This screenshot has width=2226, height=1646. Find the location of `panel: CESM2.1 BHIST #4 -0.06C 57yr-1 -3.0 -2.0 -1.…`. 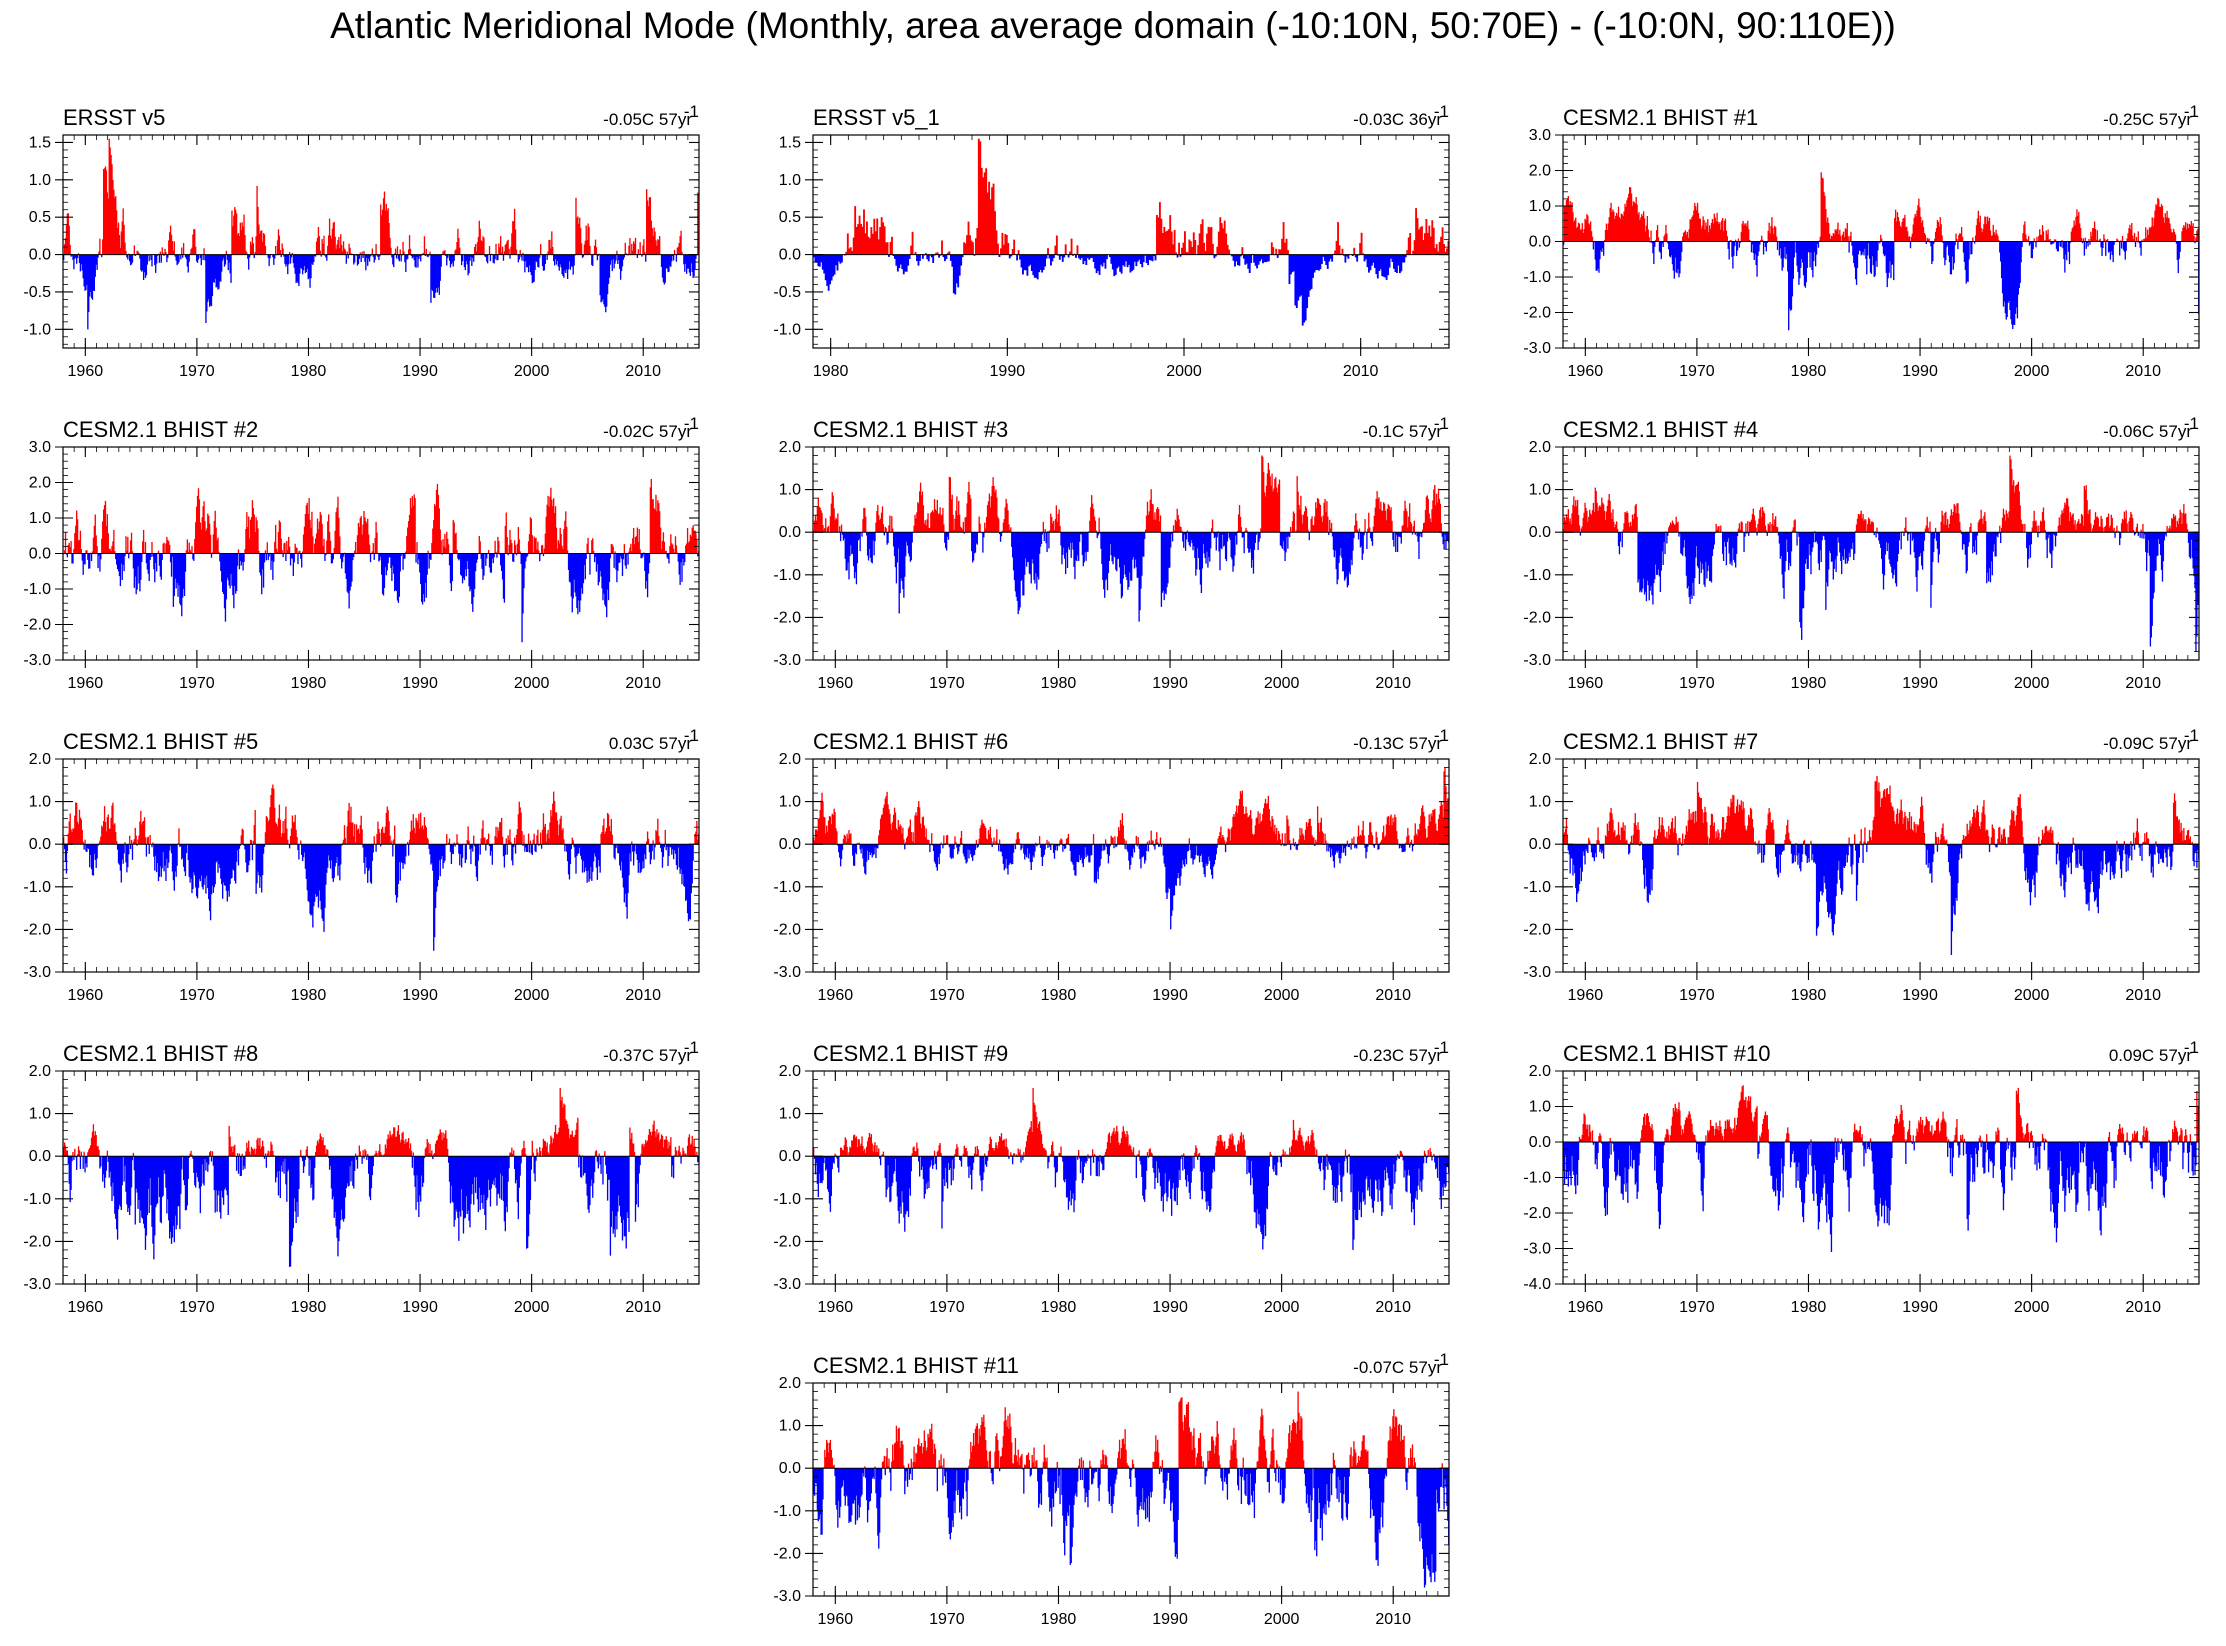

panel: CESM2.1 BHIST #4 -0.06C 57yr-1 -3.0 -2.0 -1.… is located at coordinates (1861, 553).